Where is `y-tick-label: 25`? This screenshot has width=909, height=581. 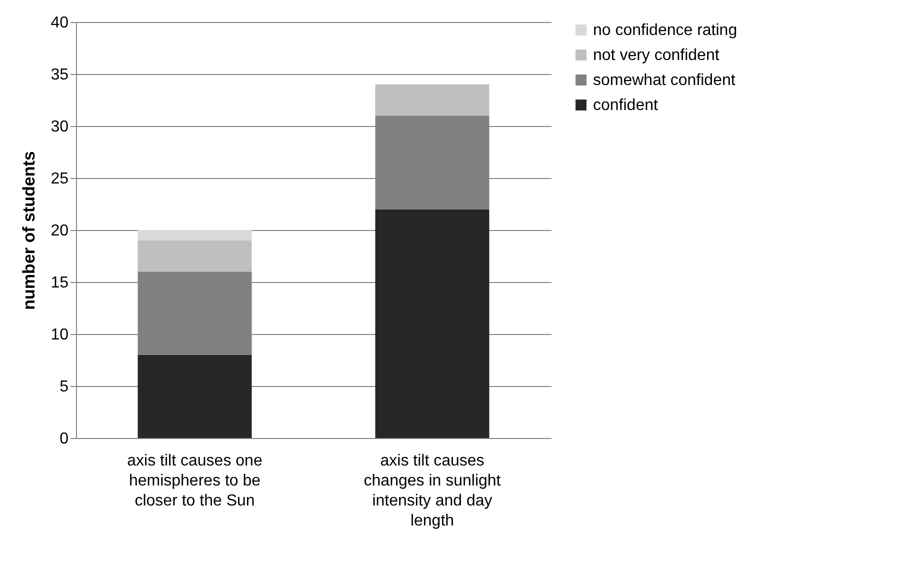
y-tick-label: 25 is located at coordinates (59, 179).